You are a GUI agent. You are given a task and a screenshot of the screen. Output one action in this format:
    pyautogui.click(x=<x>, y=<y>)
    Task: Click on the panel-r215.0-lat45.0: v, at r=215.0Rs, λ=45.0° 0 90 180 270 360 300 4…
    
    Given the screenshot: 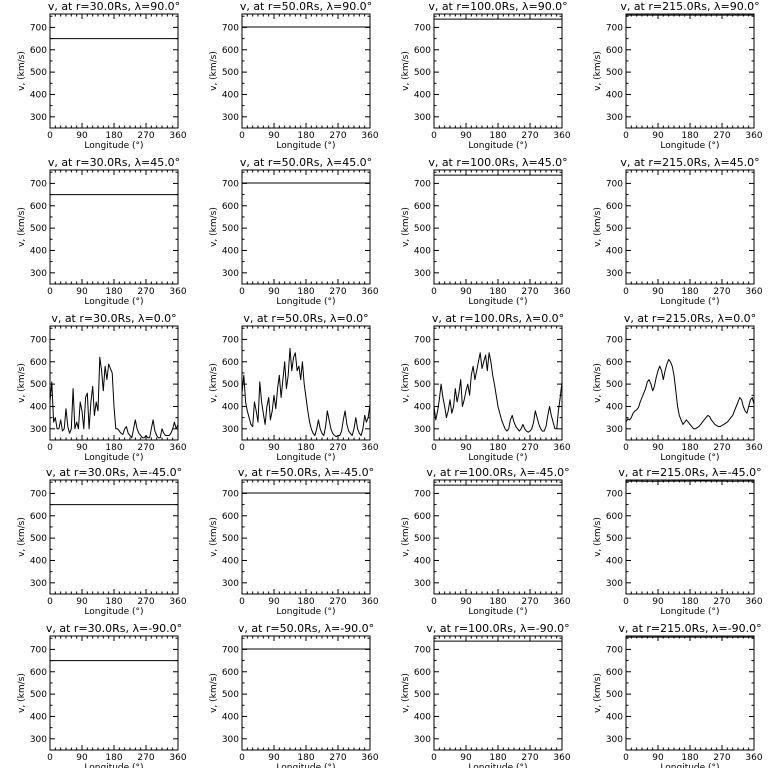 What is the action you would take?
    pyautogui.click(x=678, y=231)
    